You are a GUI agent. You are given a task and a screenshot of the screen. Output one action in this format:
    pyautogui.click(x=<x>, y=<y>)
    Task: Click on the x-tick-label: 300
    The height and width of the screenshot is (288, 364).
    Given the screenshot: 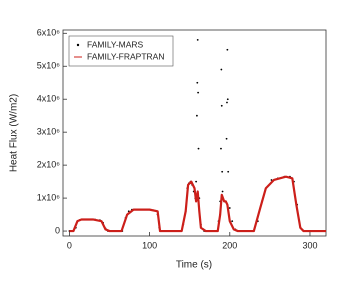 What is the action you would take?
    pyautogui.click(x=309, y=245)
    